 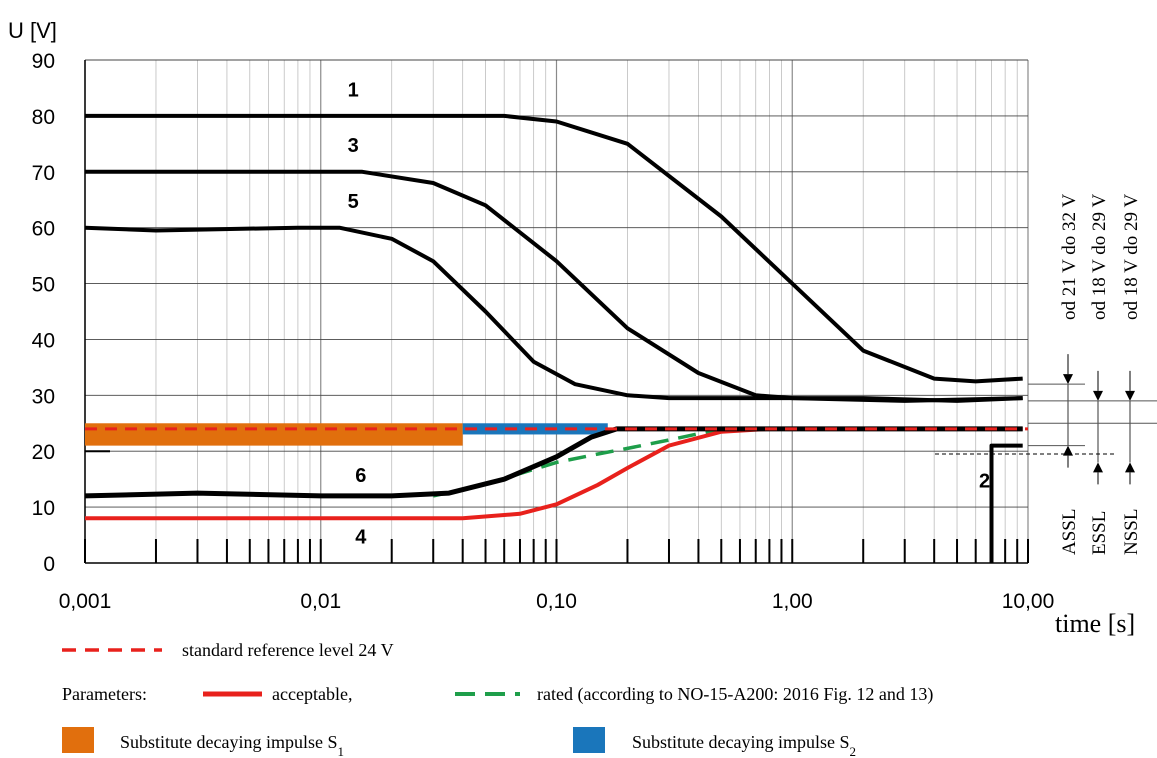 I want to click on curve-label-1: 1, so click(x=353, y=90).